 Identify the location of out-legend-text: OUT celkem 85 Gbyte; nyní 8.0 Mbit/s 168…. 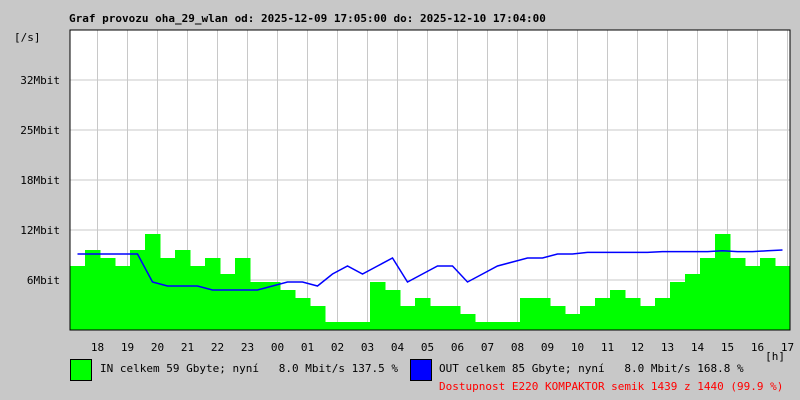
(591, 368).